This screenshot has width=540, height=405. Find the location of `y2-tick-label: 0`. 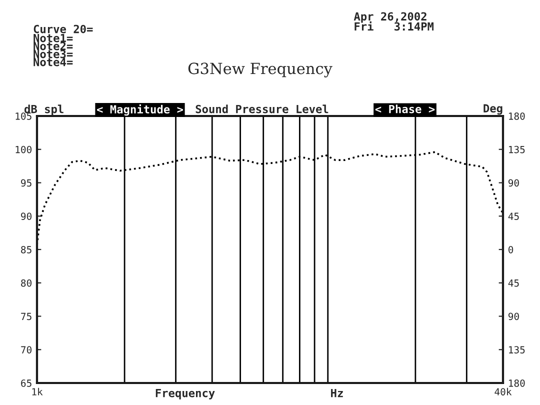

y2-tick-label: 0 is located at coordinates (511, 250).